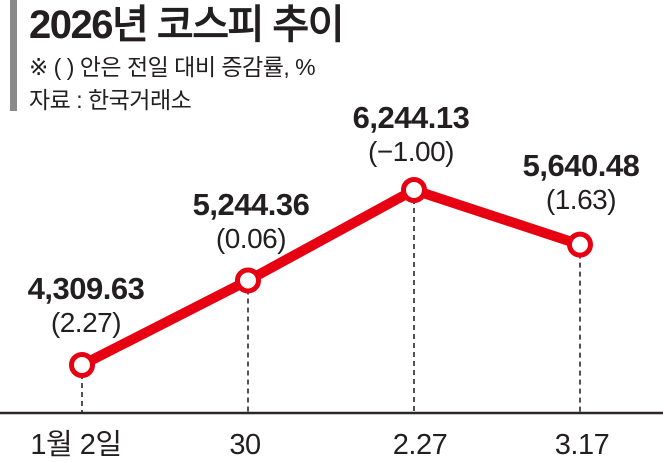  I want to click on point-change: (−1.00), so click(410, 151).